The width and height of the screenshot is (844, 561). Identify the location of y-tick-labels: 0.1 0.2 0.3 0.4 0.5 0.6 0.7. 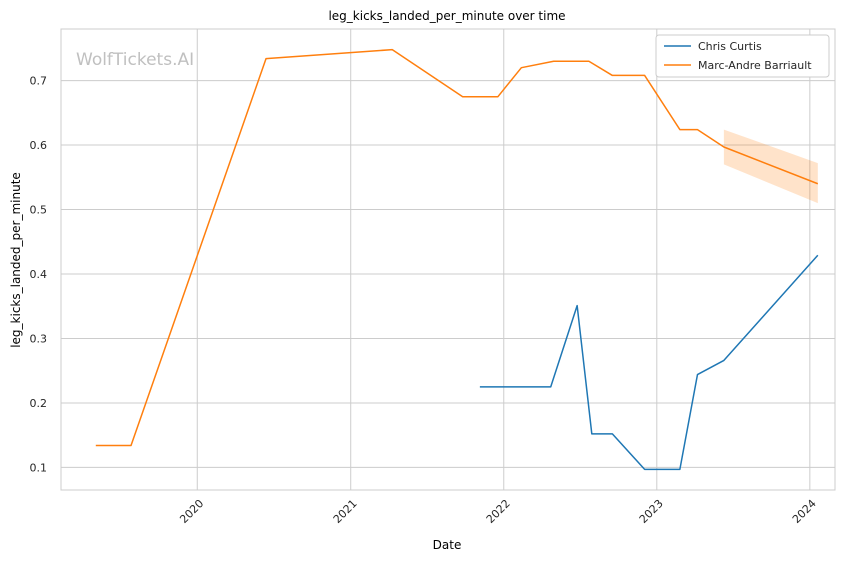
(39, 275).